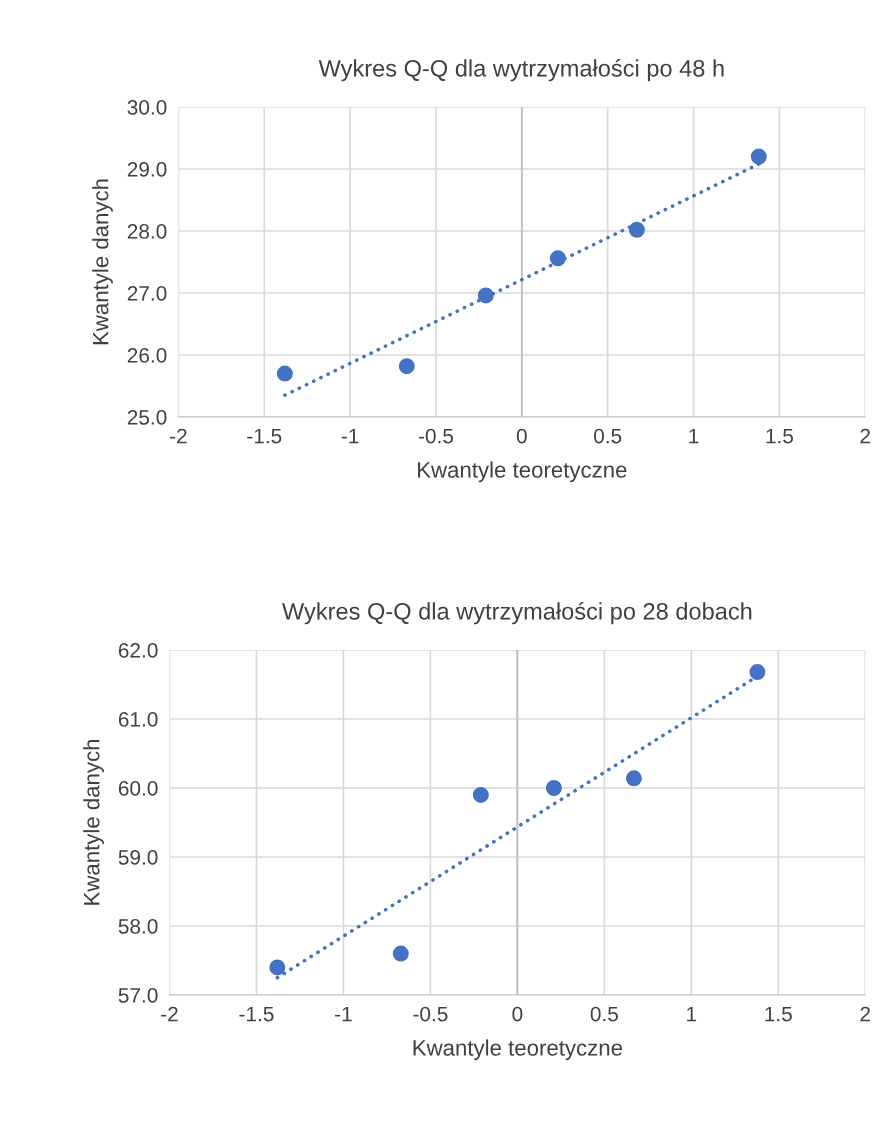 The height and width of the screenshot is (1122, 892). I want to click on y-tick-label: 61.0, so click(138, 719).